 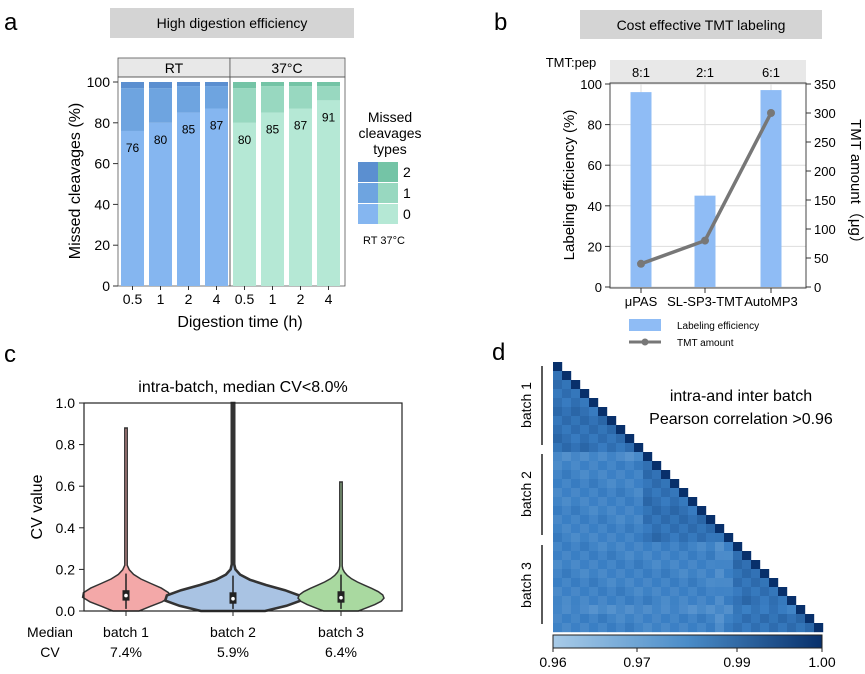 What do you see at coordinates (384, 241) in the screenshot?
I see `legend-footer: RT 37°C` at bounding box center [384, 241].